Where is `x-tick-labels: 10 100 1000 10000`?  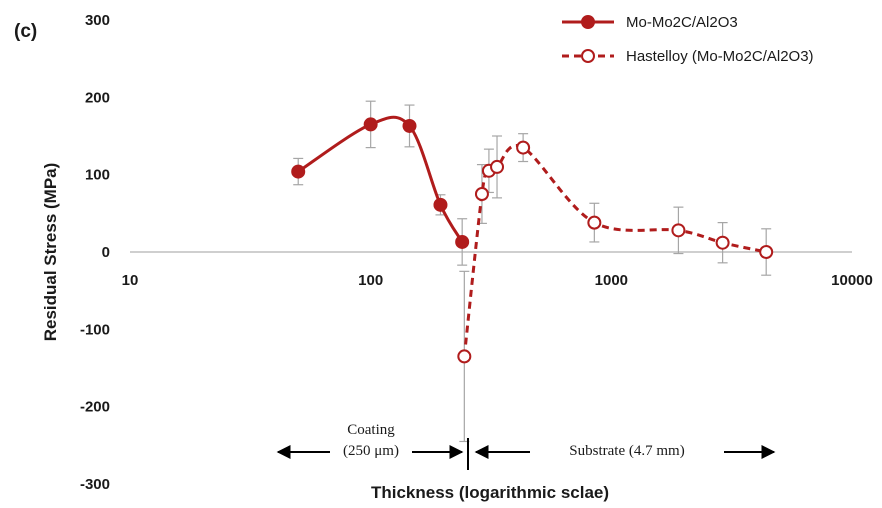 x-tick-labels: 10 100 1000 10000 is located at coordinates (497, 280).